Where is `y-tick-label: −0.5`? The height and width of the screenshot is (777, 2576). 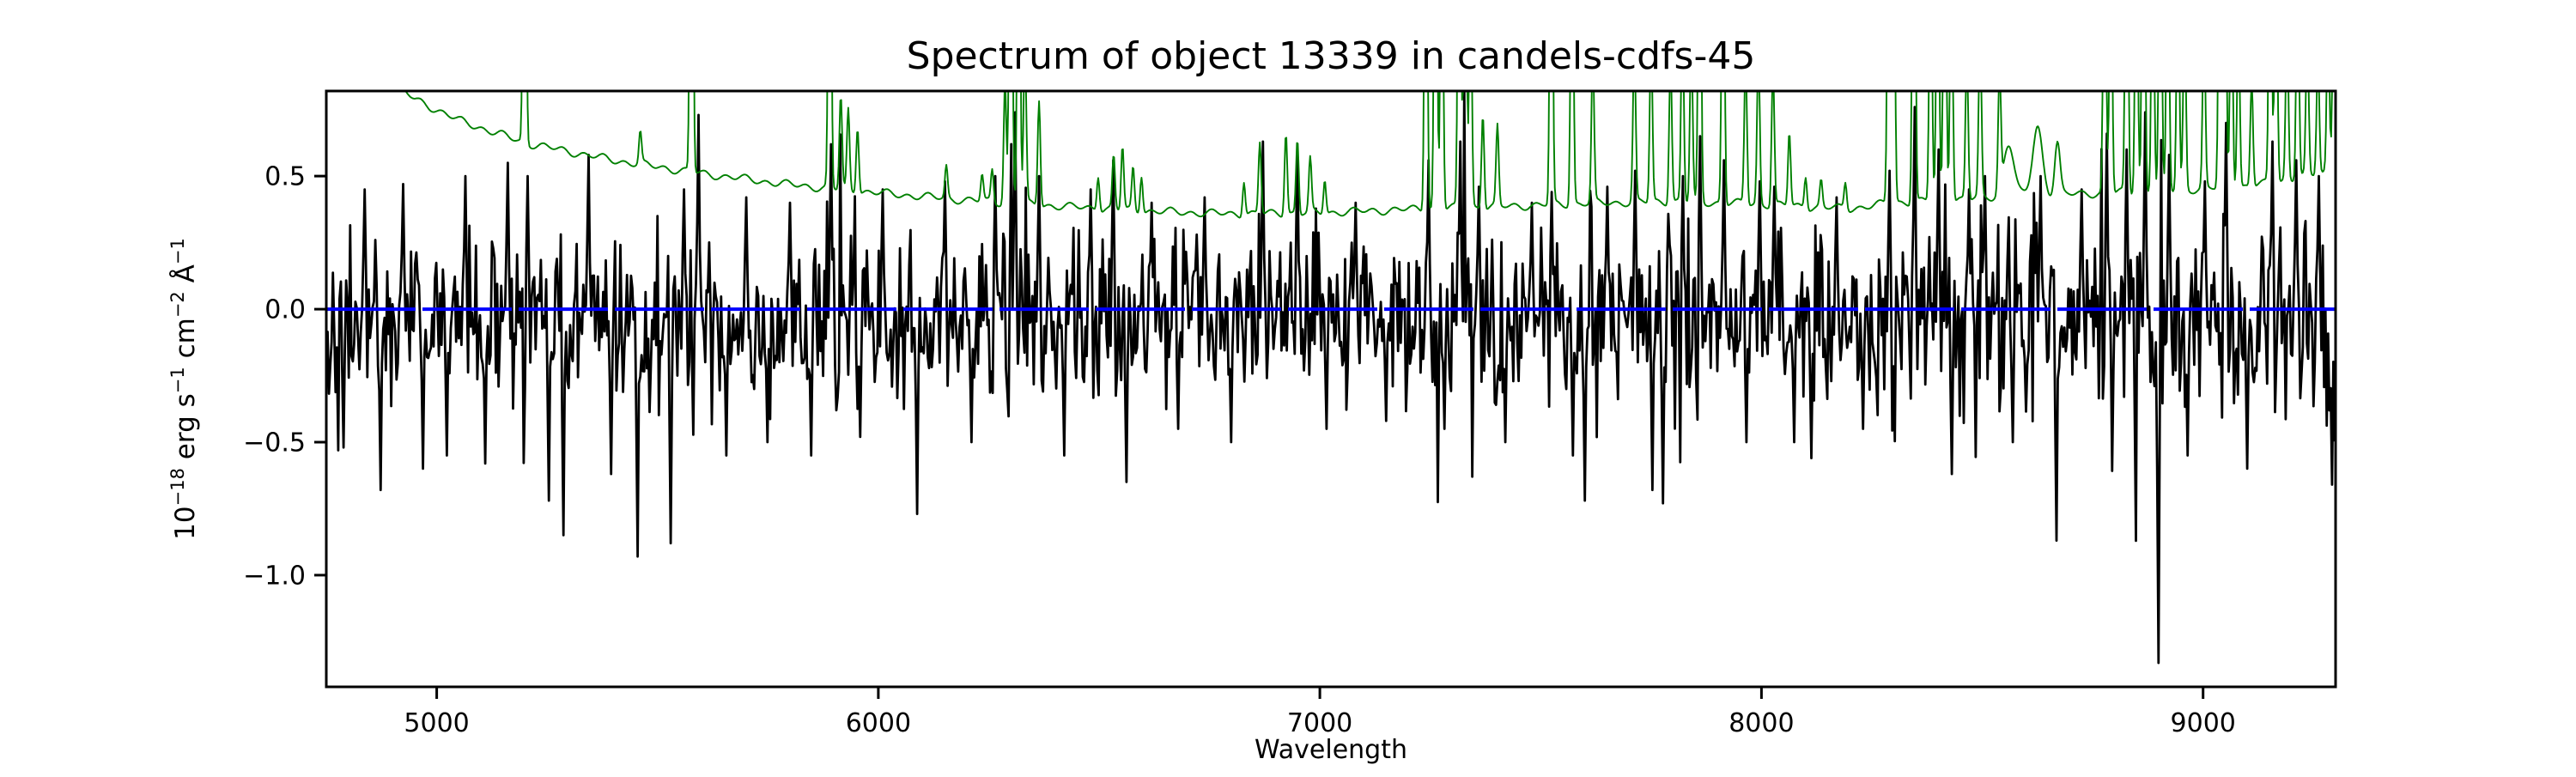
y-tick-label: −0.5 is located at coordinates (274, 443).